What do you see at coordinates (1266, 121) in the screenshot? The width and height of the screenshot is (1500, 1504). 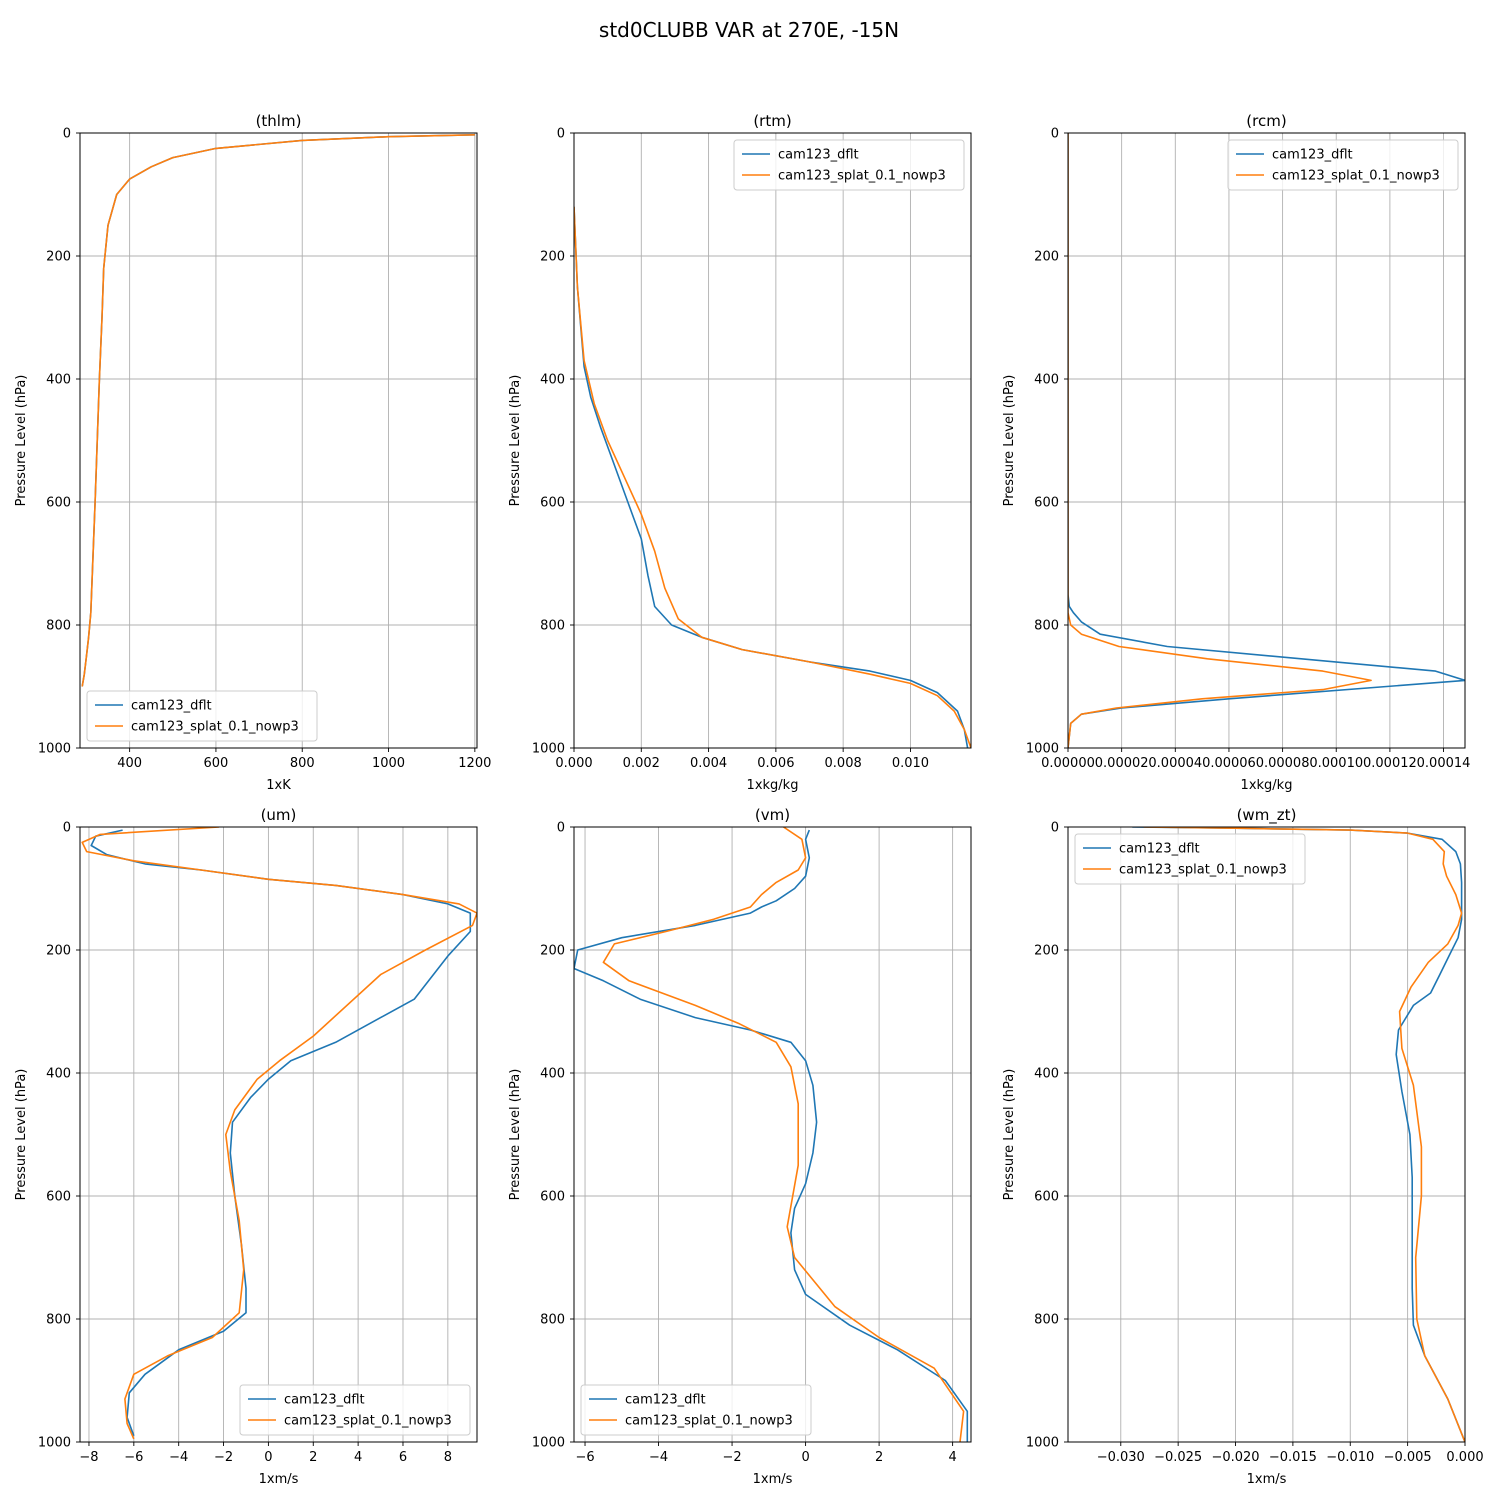 I see `subplot-title: (rcm)` at bounding box center [1266, 121].